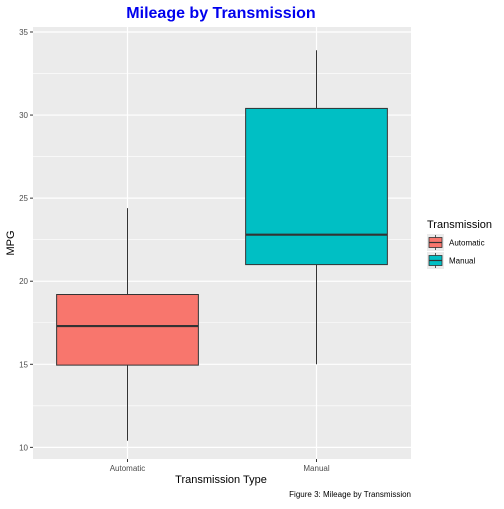 The image size is (504, 509). Describe the element at coordinates (462, 261) in the screenshot. I see `legend-label-manual: Manual` at that location.